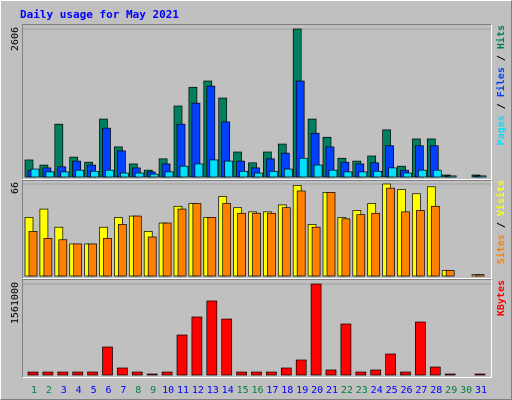 This screenshot has width=512, height=400. What do you see at coordinates (451, 390) in the screenshot?
I see `x-tick-label: 29` at bounding box center [451, 390].